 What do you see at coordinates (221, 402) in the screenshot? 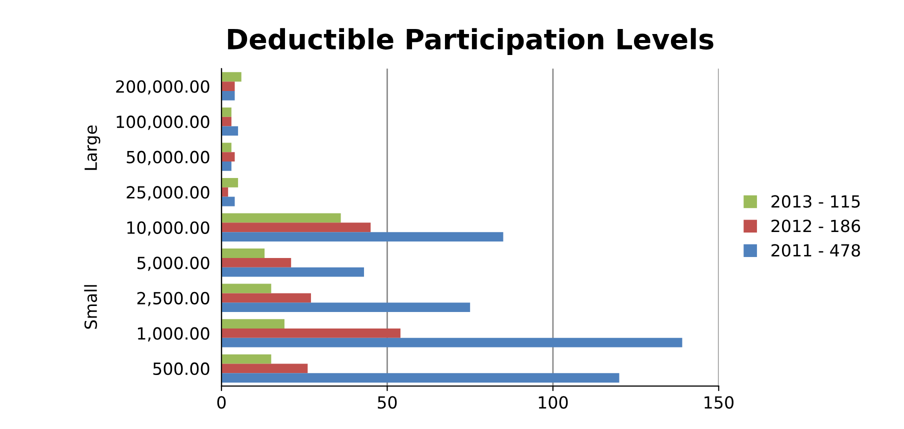
I see `x-tick-label: 0` at bounding box center [221, 402].